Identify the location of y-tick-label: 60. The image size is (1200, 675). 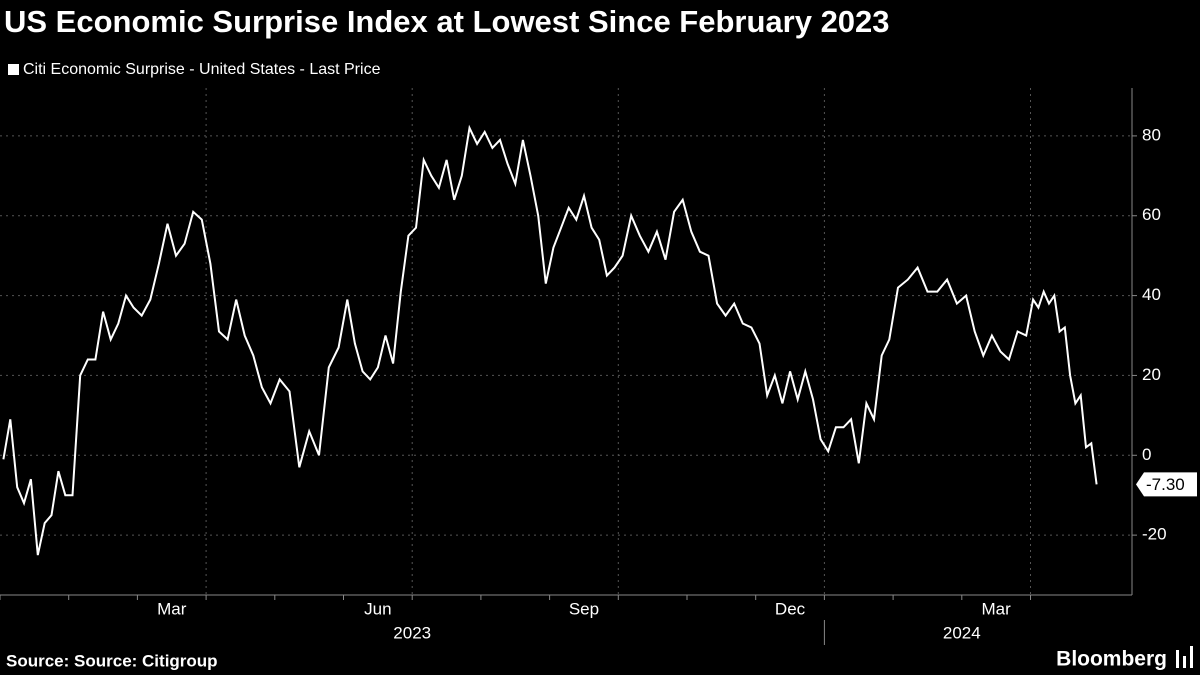
(1151, 214).